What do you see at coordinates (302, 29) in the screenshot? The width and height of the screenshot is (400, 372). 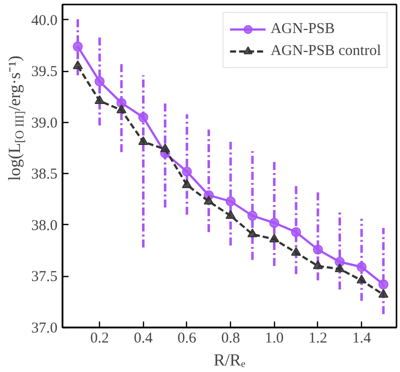 I see `legend-label: AGN-PSB` at bounding box center [302, 29].